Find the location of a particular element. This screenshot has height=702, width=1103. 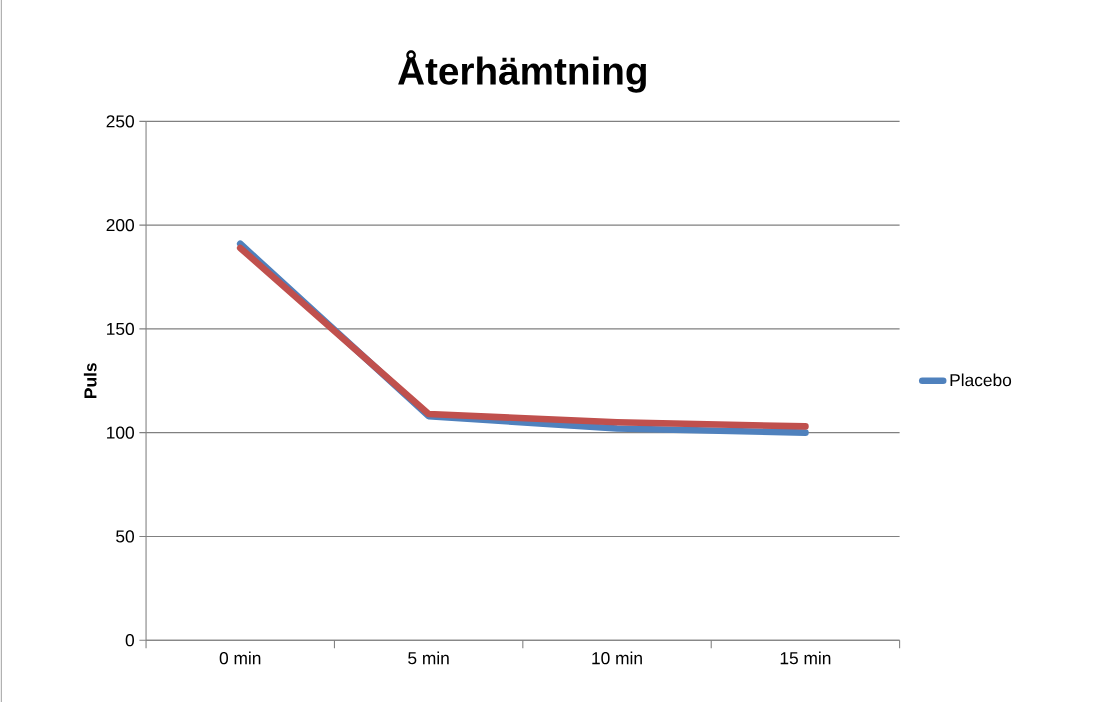

legend-label: Placebo is located at coordinates (981, 380).